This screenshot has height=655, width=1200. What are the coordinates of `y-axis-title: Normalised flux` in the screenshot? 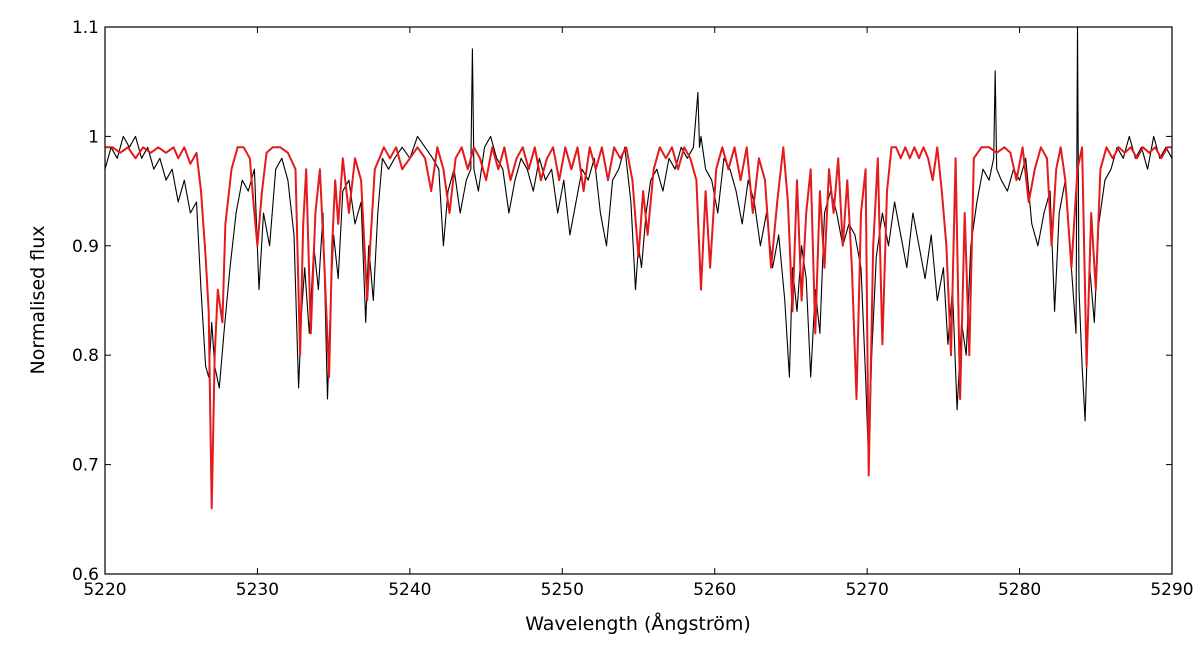 It's located at (38, 300).